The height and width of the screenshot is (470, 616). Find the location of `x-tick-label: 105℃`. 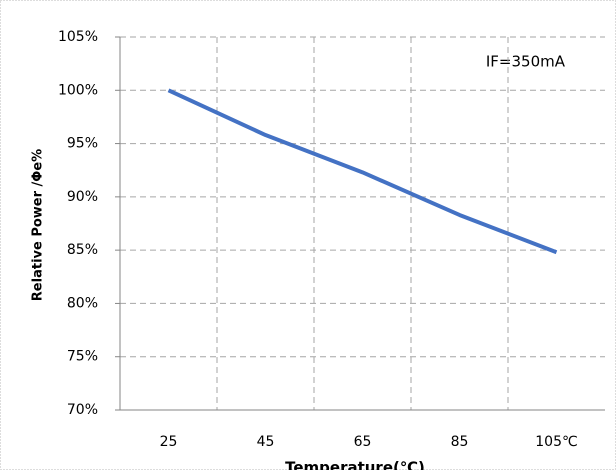

x-tick-label: 105℃ is located at coordinates (556, 442).